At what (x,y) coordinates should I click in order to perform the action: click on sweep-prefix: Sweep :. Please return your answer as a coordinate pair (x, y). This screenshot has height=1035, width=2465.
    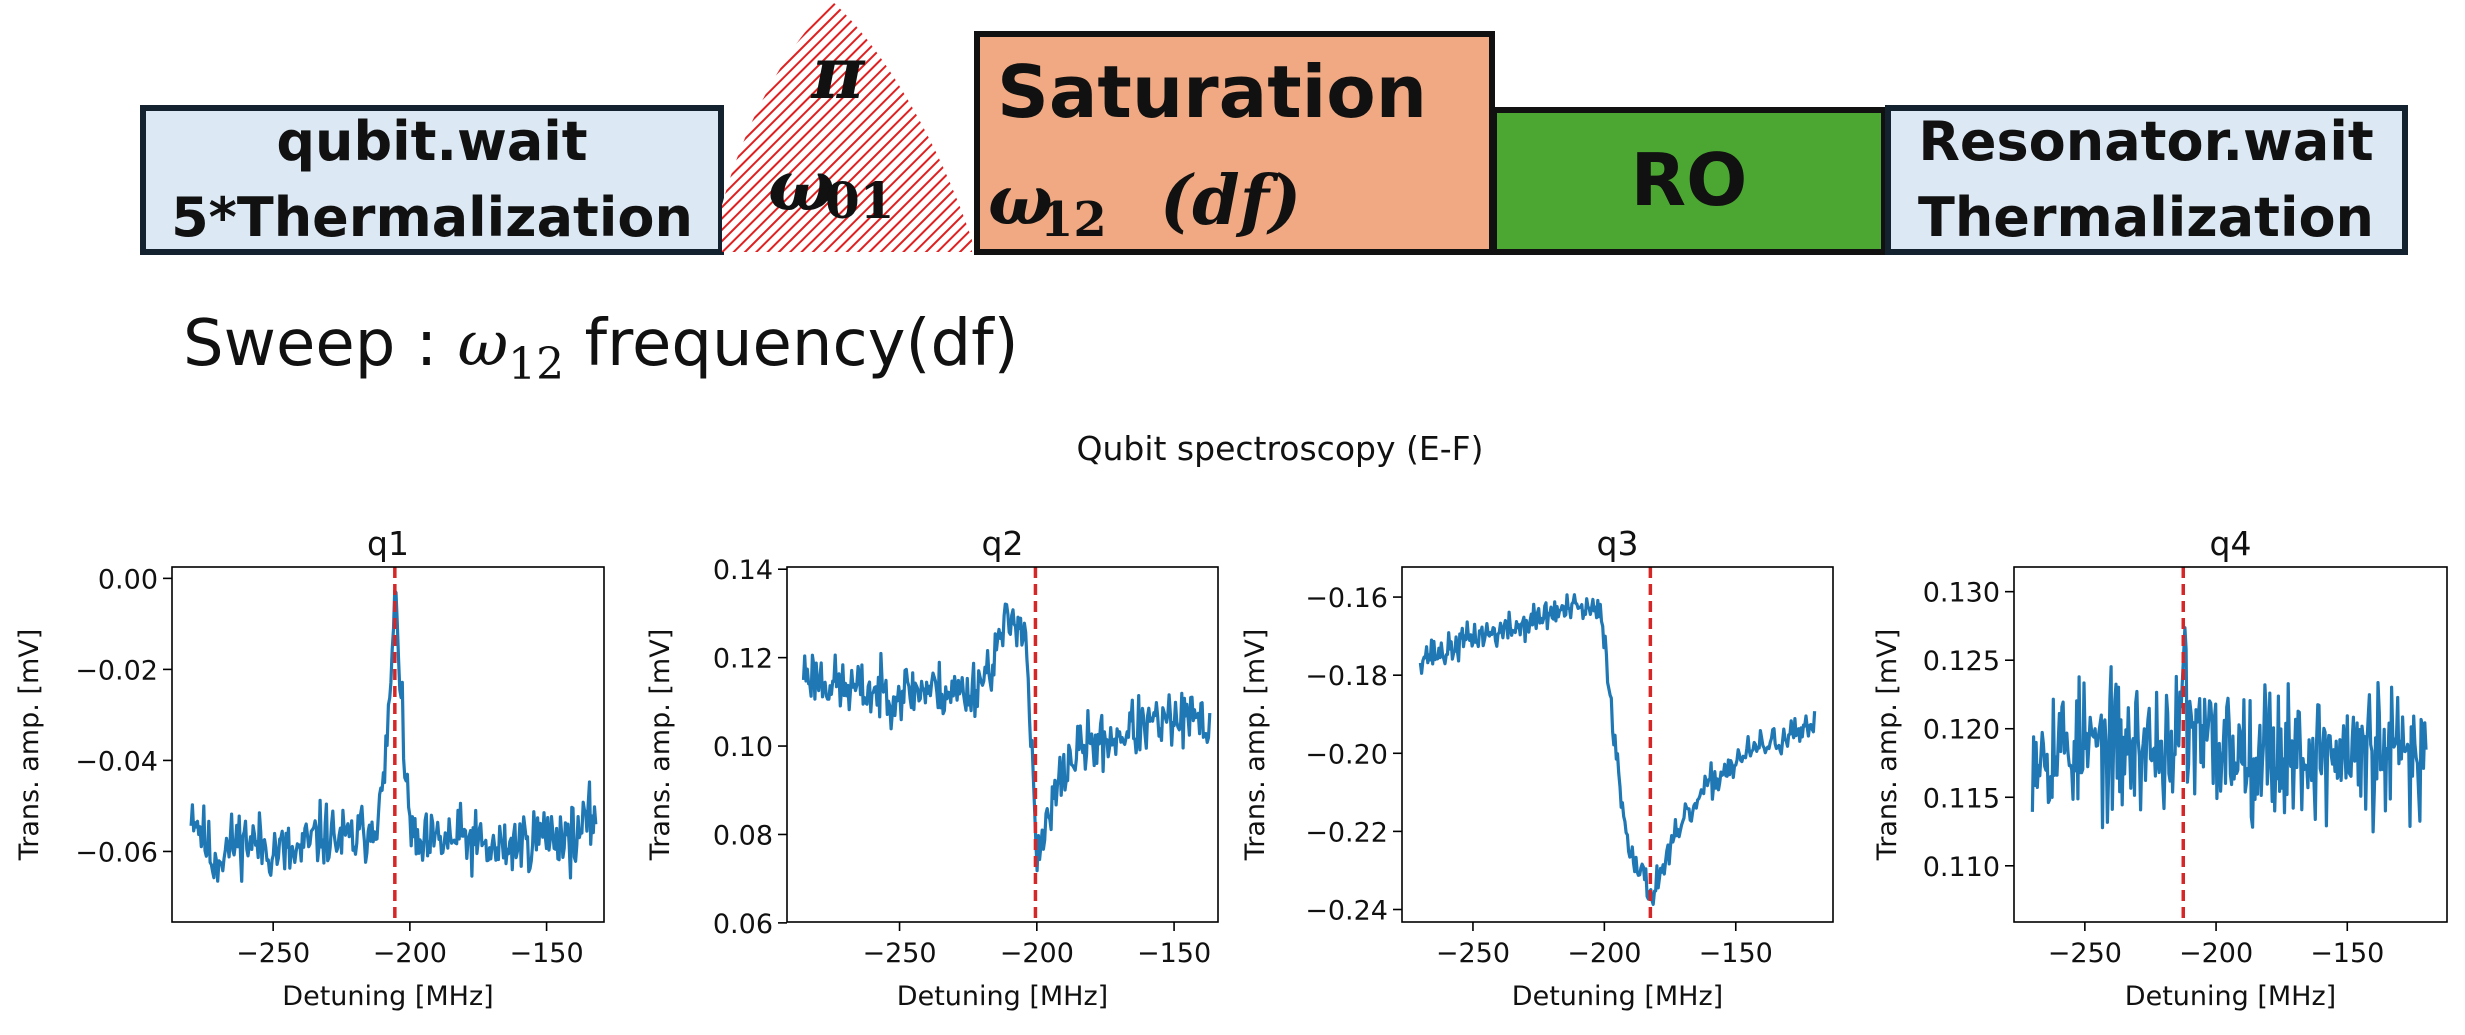
    Looking at the image, I should click on (320, 344).